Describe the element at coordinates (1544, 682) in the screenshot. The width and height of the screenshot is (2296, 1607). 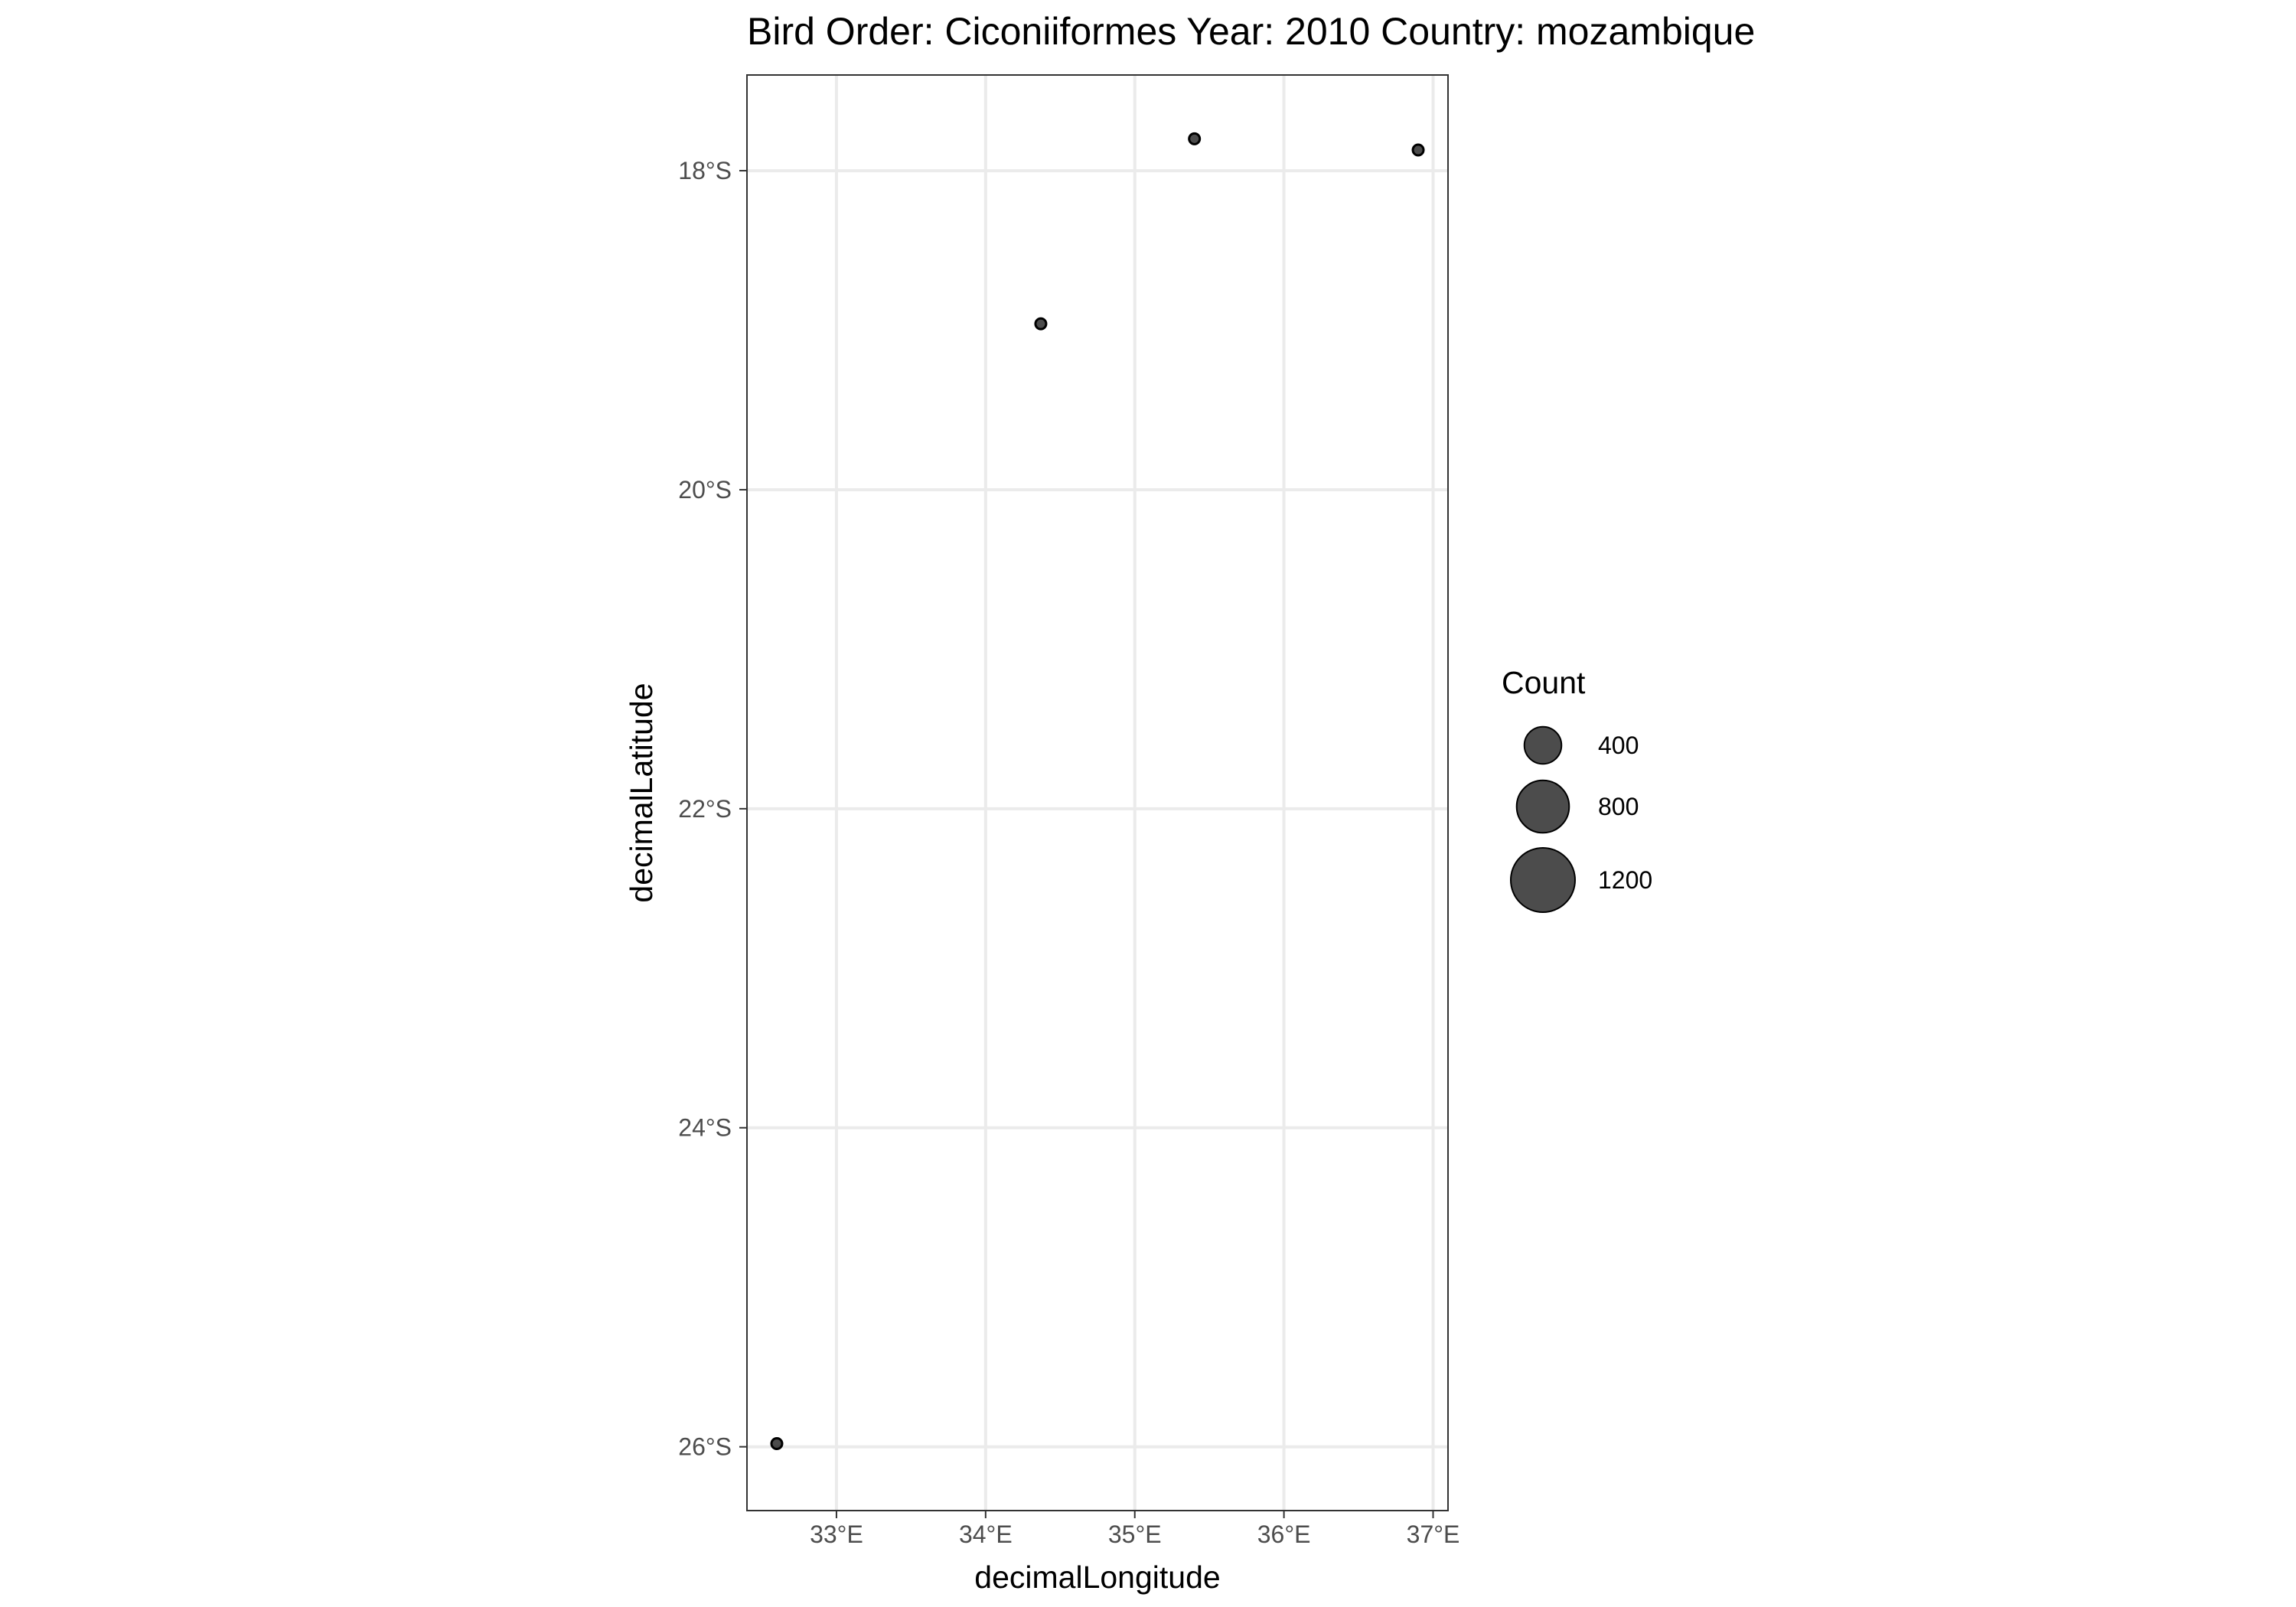
I see `legend-title: Count` at that location.